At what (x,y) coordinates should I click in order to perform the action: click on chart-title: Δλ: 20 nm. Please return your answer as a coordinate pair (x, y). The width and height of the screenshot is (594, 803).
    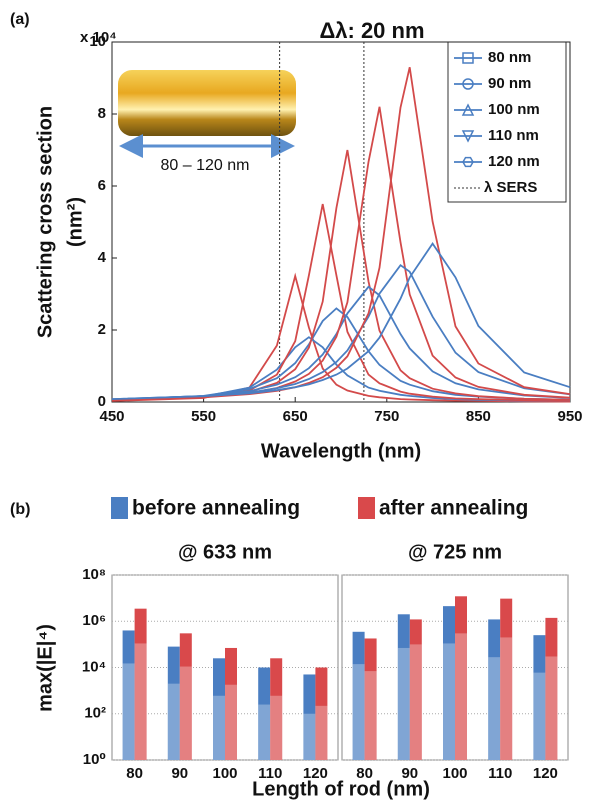
    Looking at the image, I should click on (371, 30).